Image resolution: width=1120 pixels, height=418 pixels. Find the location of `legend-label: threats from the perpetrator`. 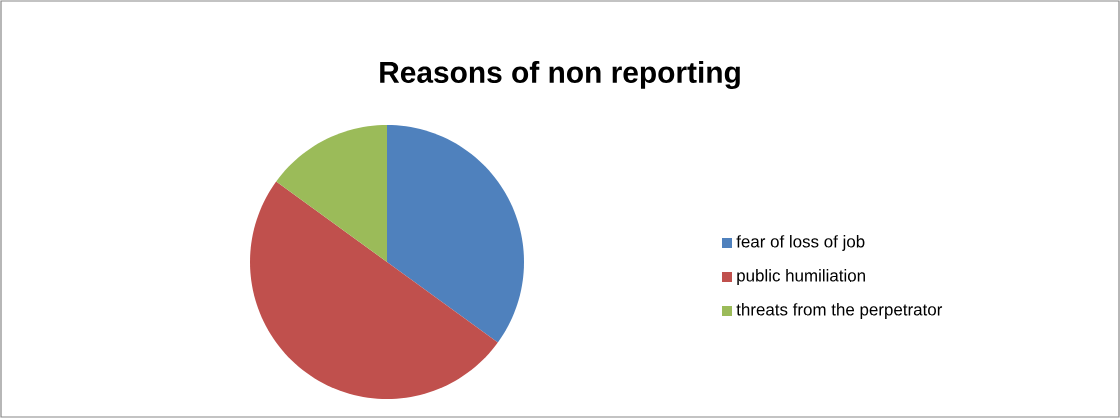

legend-label: threats from the perpetrator is located at coordinates (839, 311).